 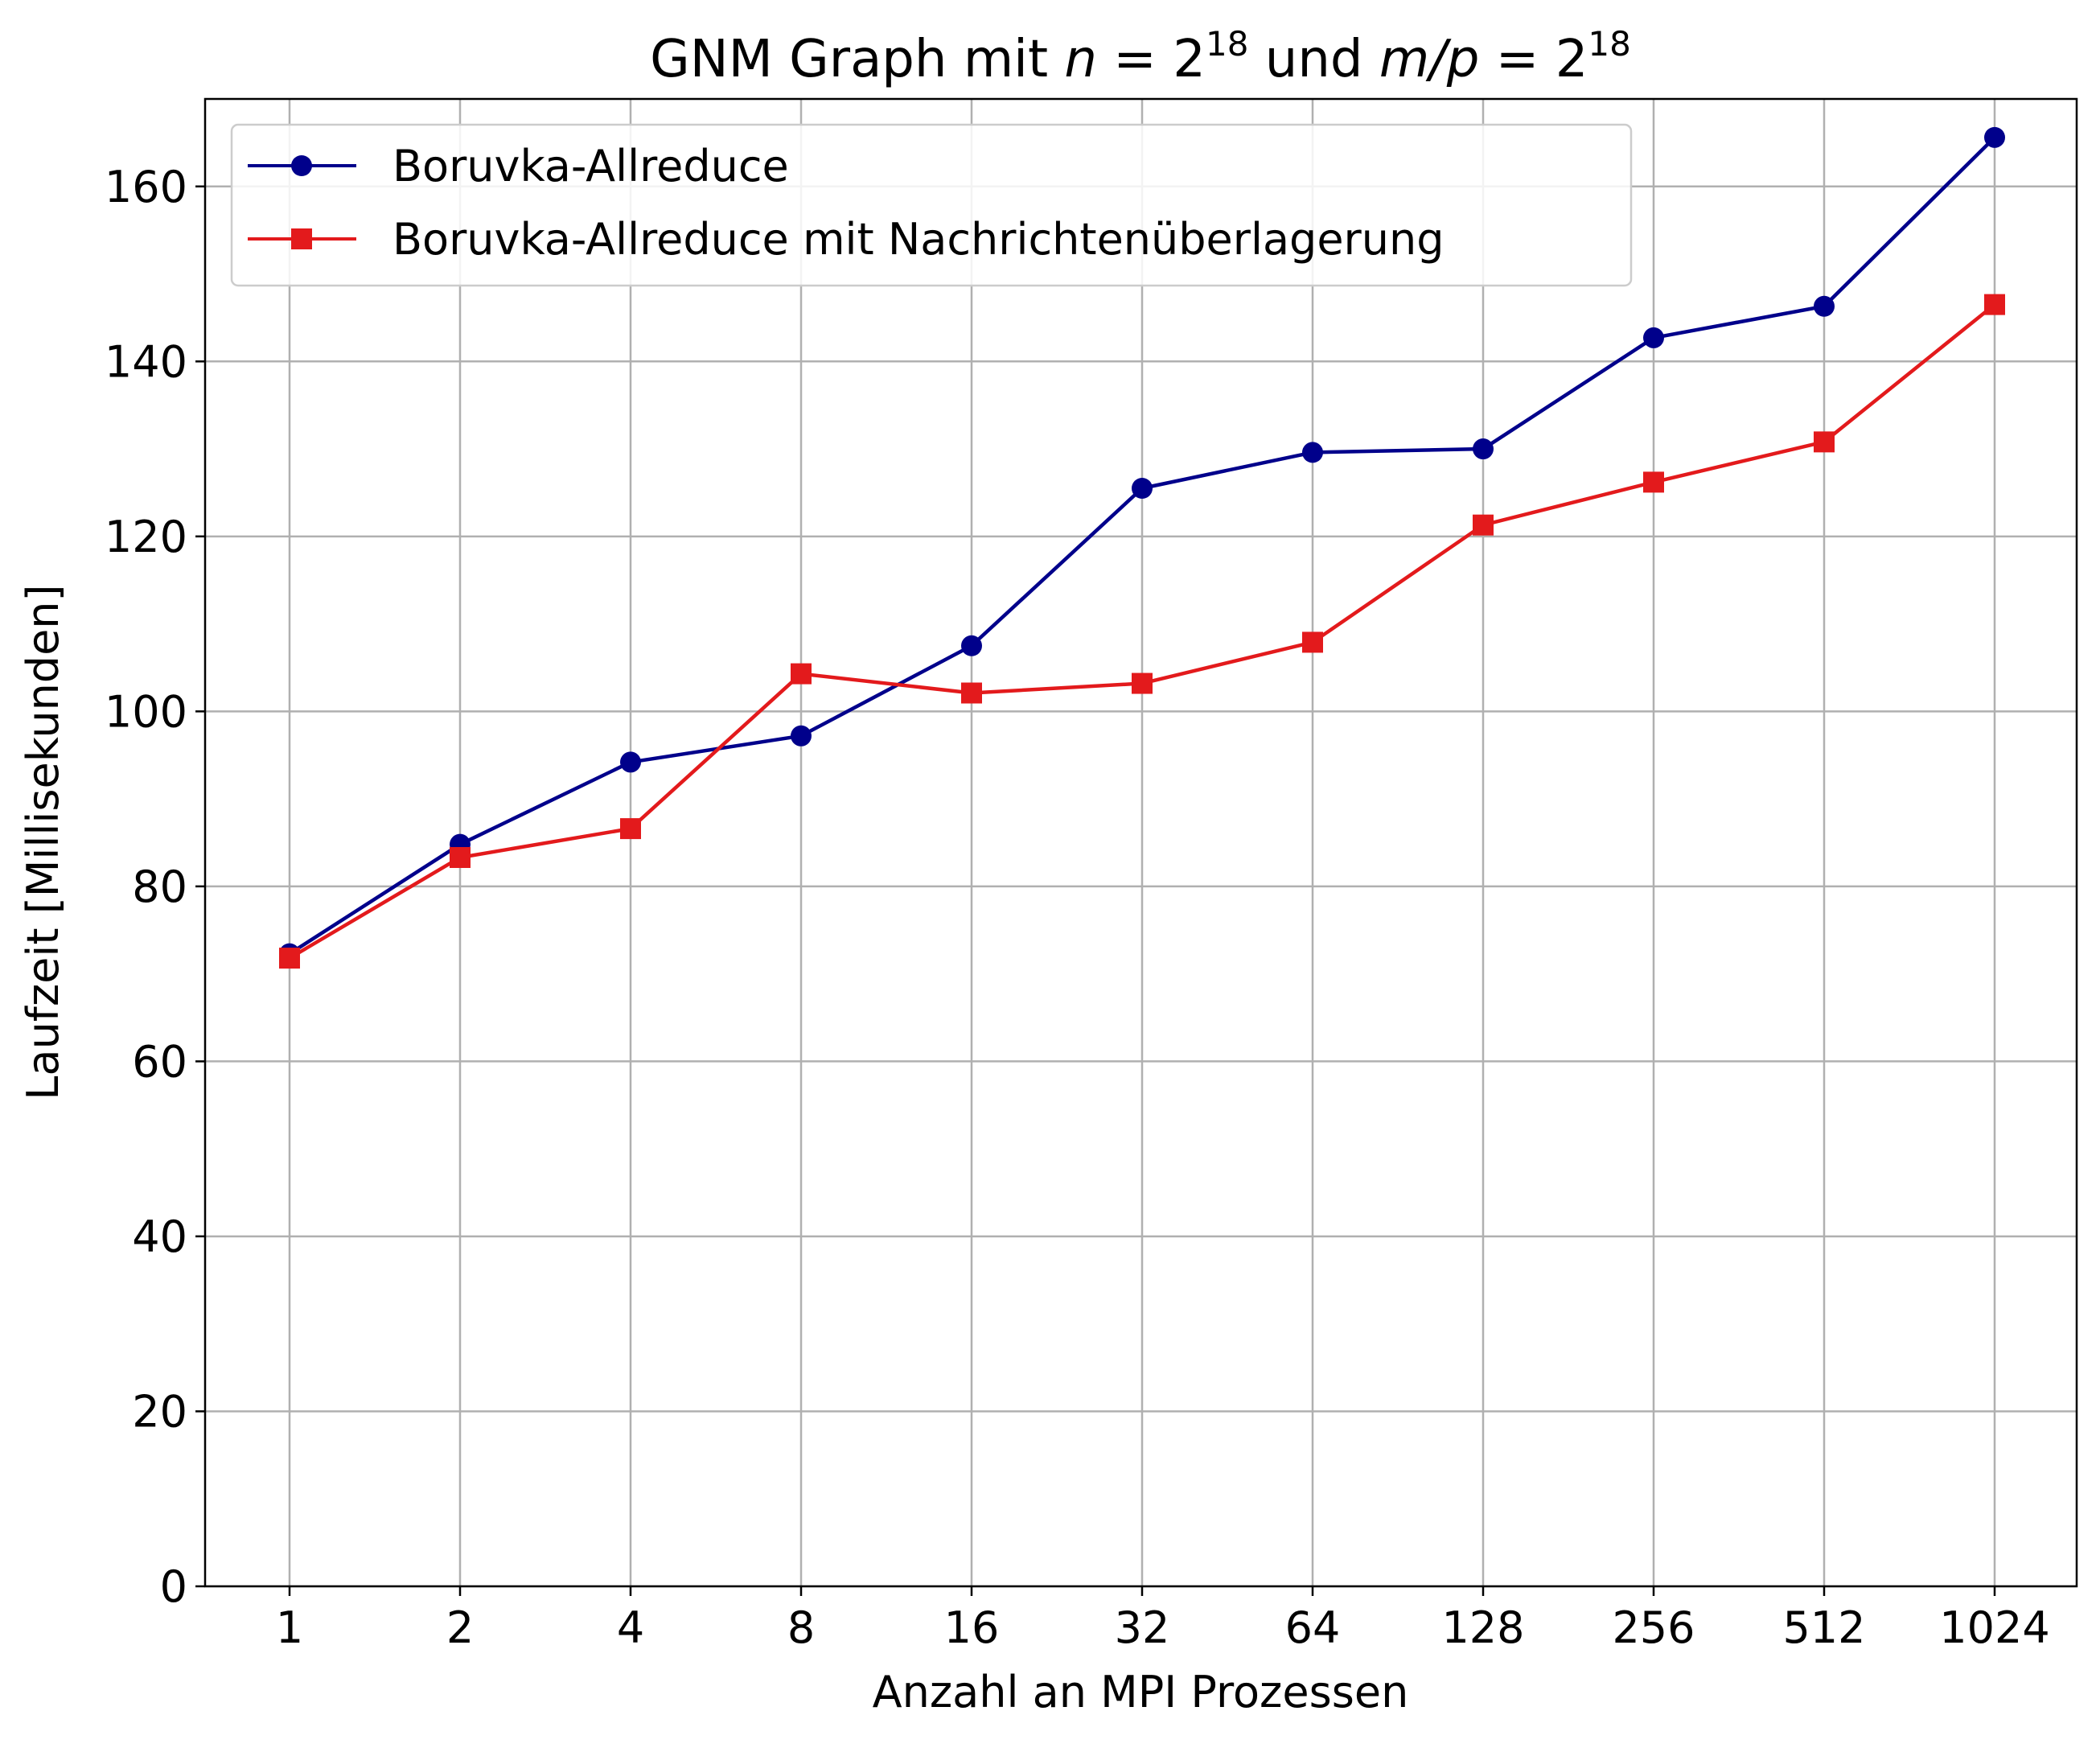 I want to click on y-axis-label: Laufzeit [Millisekunden], so click(x=43, y=842).